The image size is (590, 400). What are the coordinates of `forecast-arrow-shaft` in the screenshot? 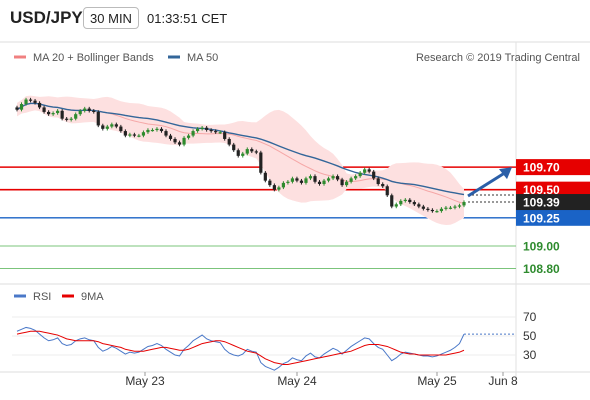 It's located at (487, 184).